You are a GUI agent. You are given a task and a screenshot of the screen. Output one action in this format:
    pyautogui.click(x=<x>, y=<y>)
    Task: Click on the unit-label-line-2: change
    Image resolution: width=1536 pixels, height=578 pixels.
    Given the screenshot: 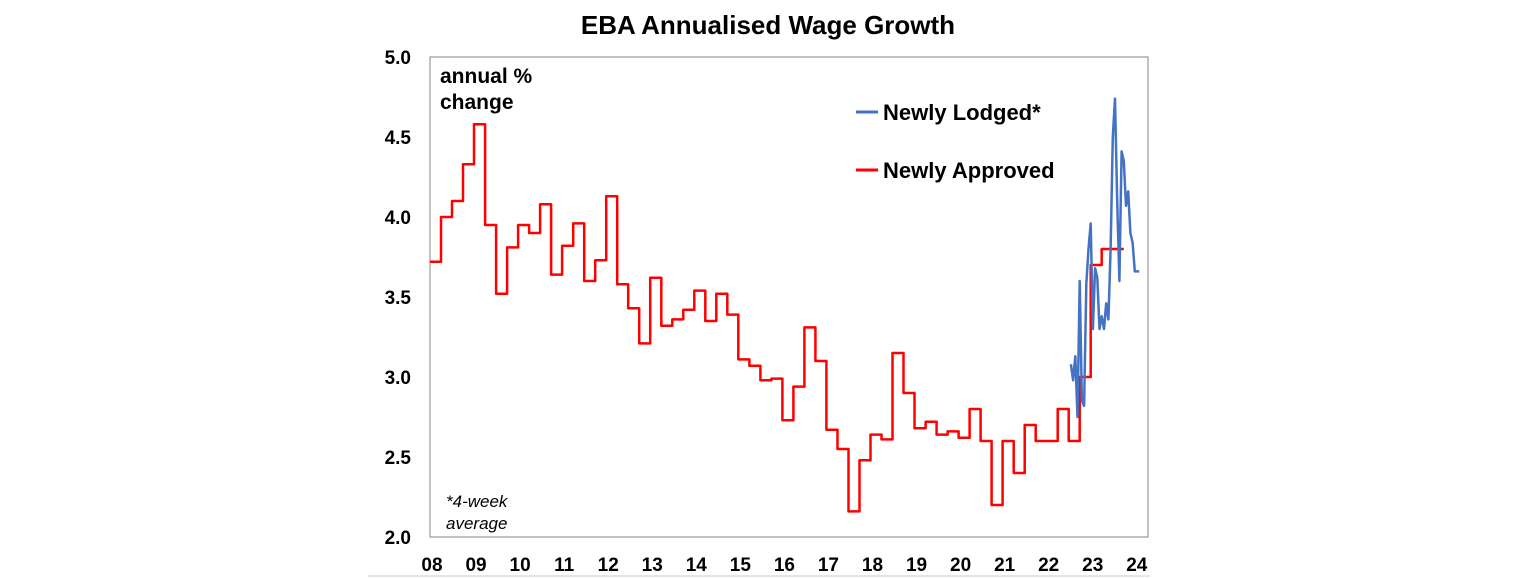 What is the action you would take?
    pyautogui.click(x=477, y=102)
    